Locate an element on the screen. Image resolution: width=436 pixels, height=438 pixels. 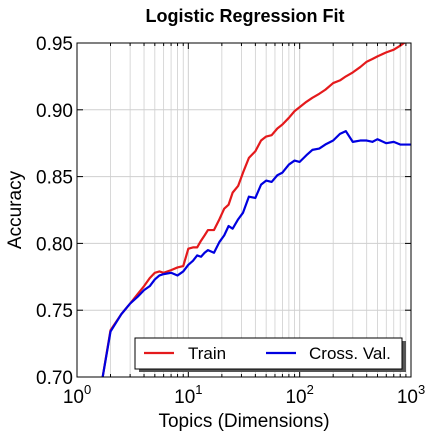
y-tick-label: 0.80 is located at coordinates (54, 244).